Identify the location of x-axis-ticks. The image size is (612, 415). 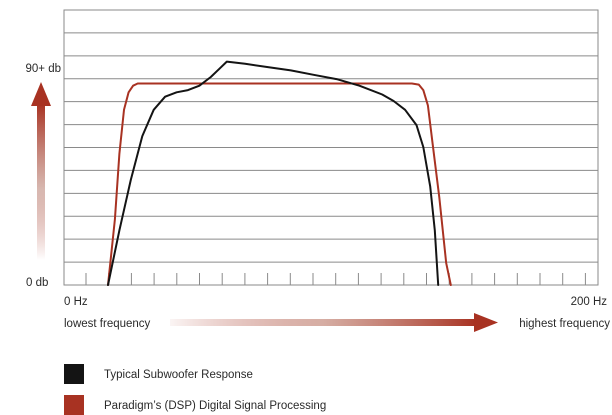
(335, 279).